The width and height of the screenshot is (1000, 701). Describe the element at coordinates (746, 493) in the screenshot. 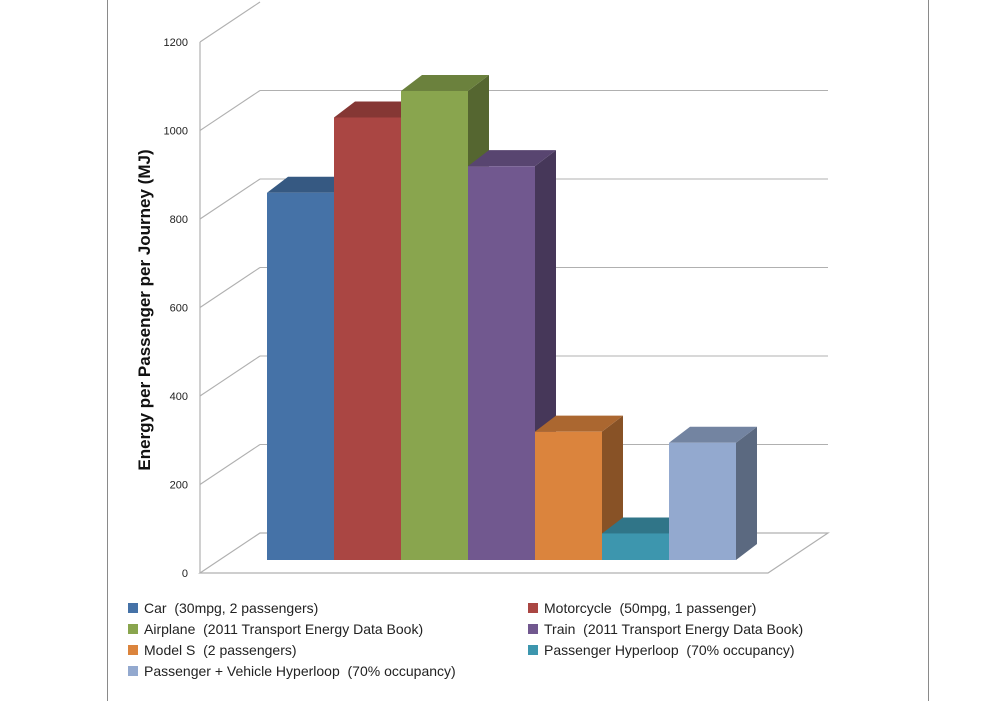

I see `bar-side-face` at that location.